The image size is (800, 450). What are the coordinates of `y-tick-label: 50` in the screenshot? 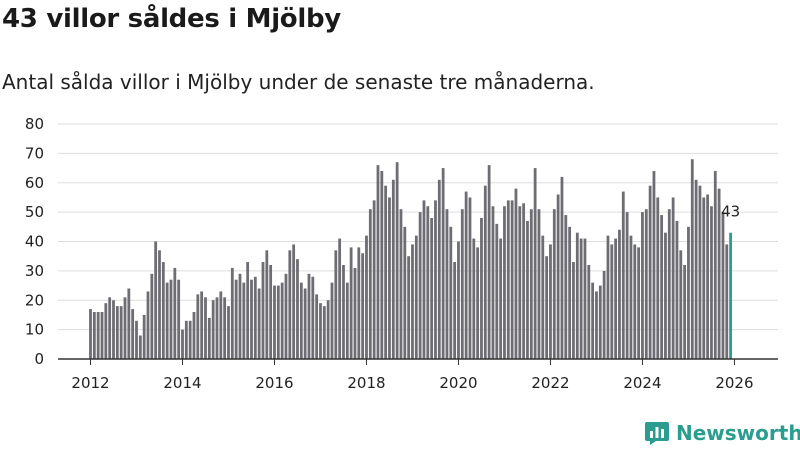 It's located at (34, 212).